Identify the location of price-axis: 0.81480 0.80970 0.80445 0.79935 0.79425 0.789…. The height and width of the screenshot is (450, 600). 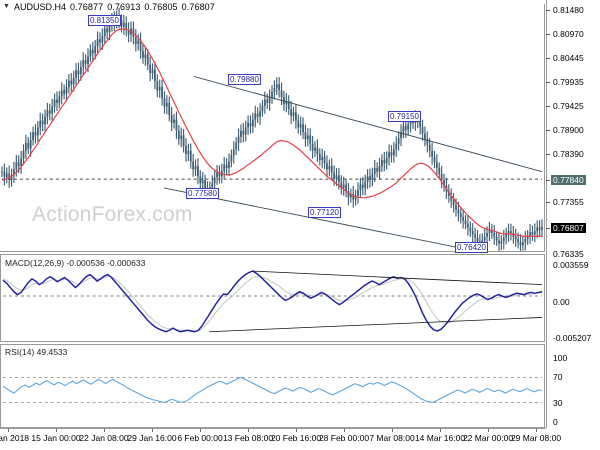
(573, 225).